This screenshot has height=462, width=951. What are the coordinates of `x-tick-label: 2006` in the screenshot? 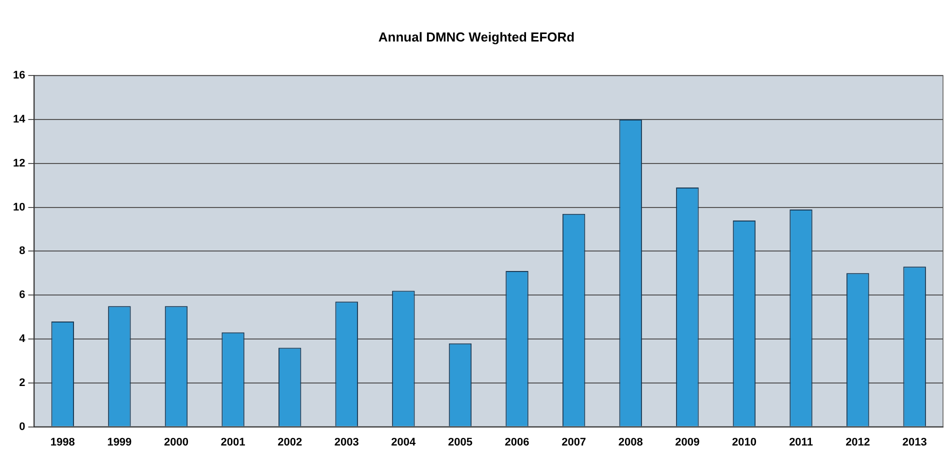 It's located at (517, 442).